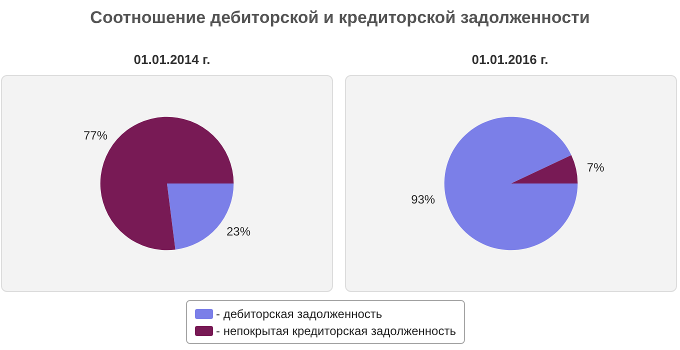 The width and height of the screenshot is (680, 350). I want to click on data-label: 93%, so click(423, 199).